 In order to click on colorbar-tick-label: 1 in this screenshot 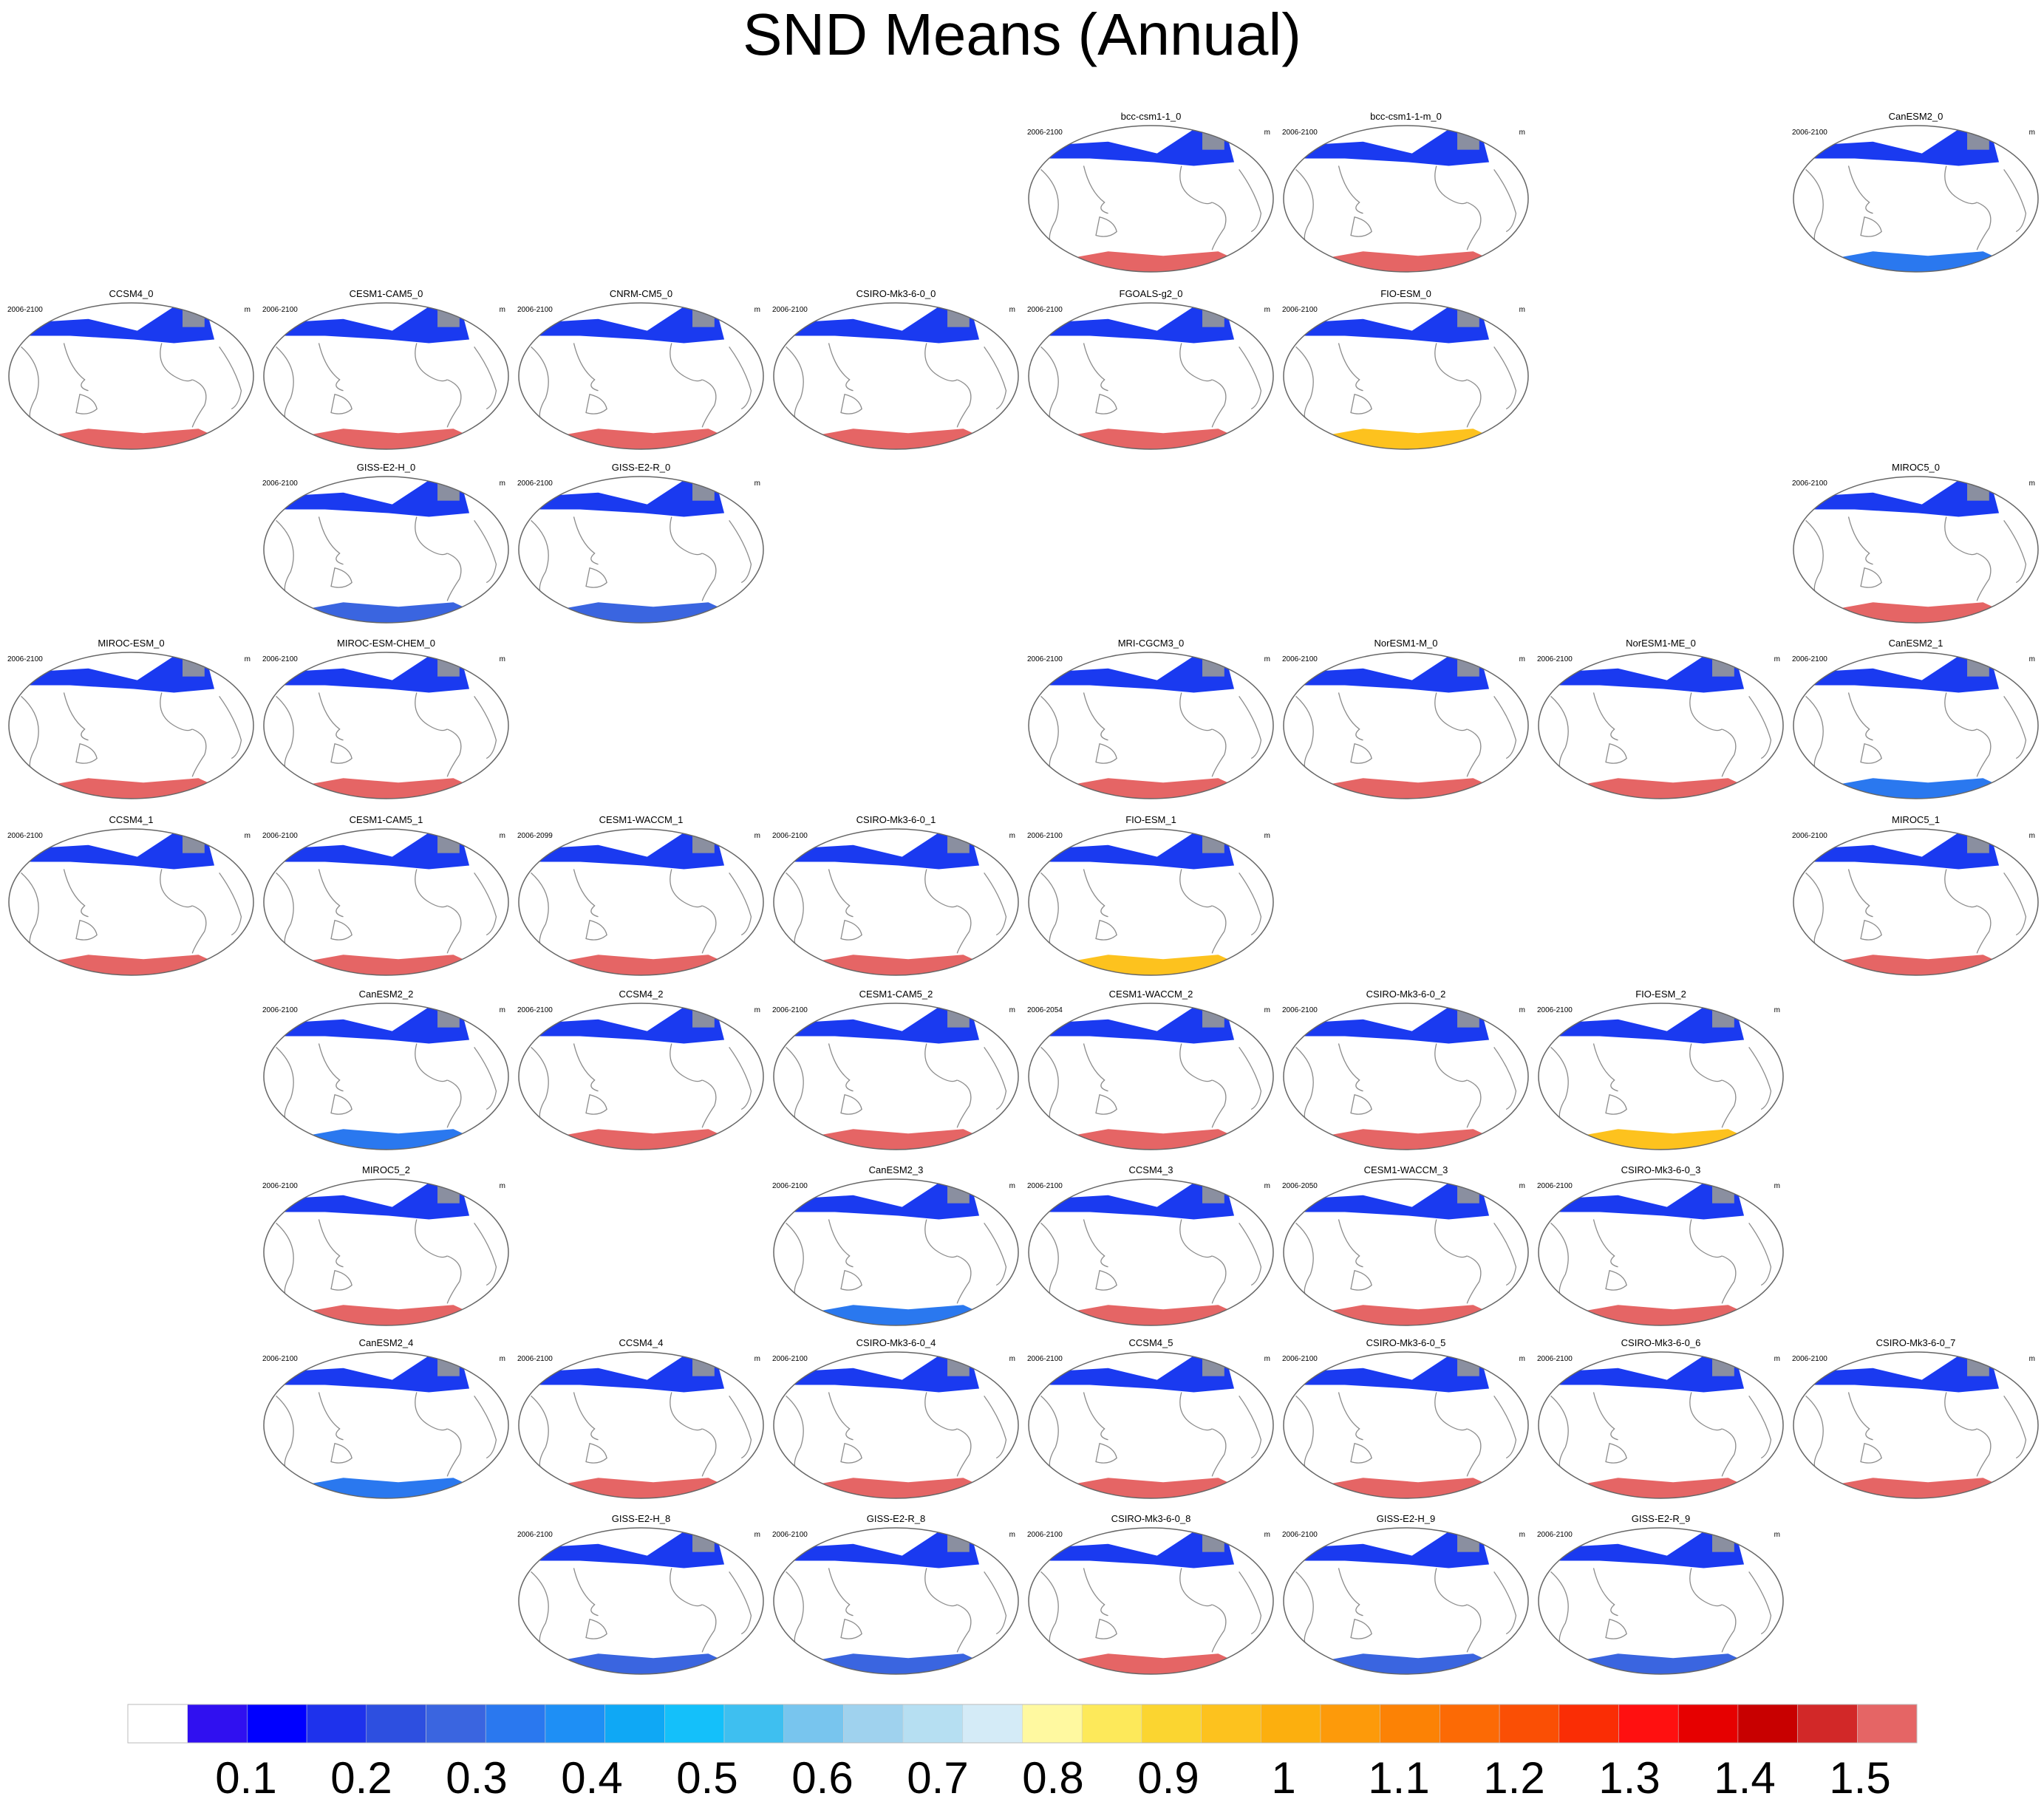, I will do `click(1283, 1776)`.